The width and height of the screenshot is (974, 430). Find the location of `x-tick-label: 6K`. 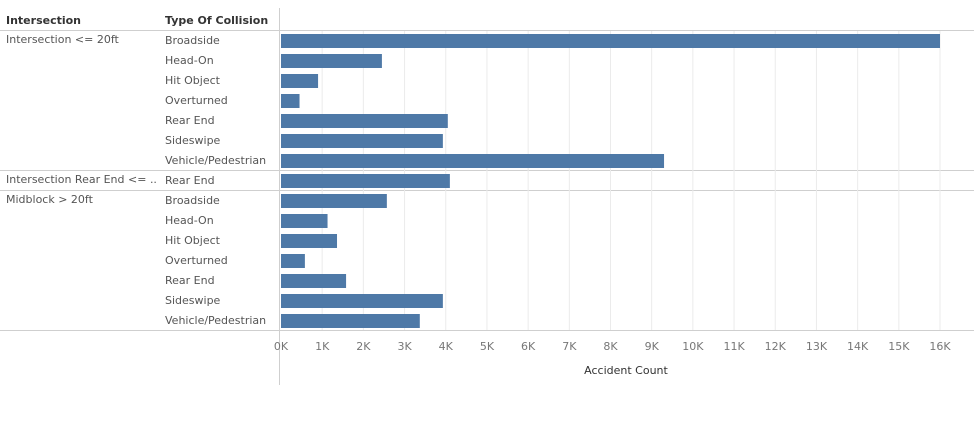

x-tick-label: 6K is located at coordinates (528, 346).